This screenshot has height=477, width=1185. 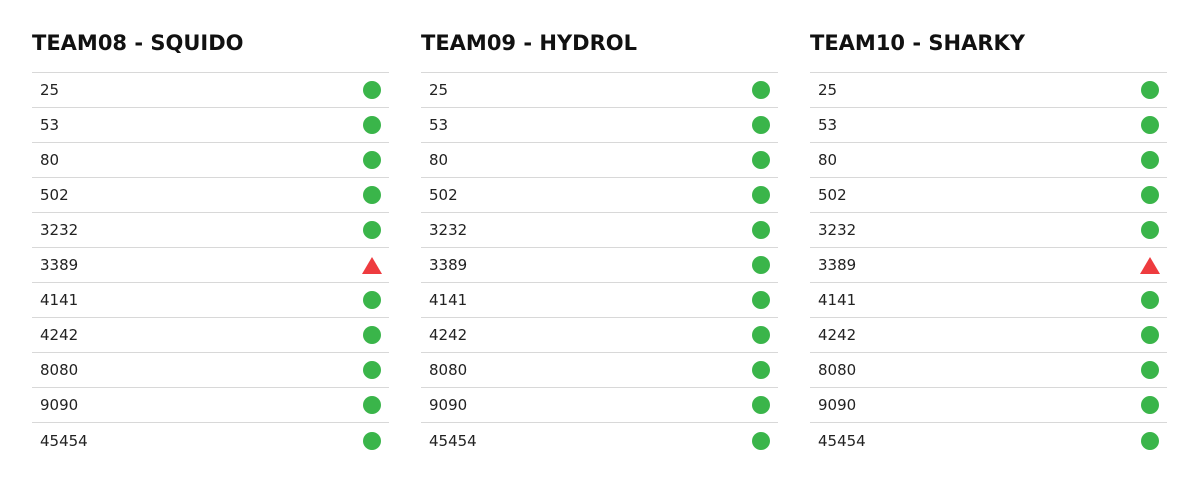 What do you see at coordinates (210, 50) in the screenshot?
I see `team-title: TEAM08 - SQUIDO` at bounding box center [210, 50].